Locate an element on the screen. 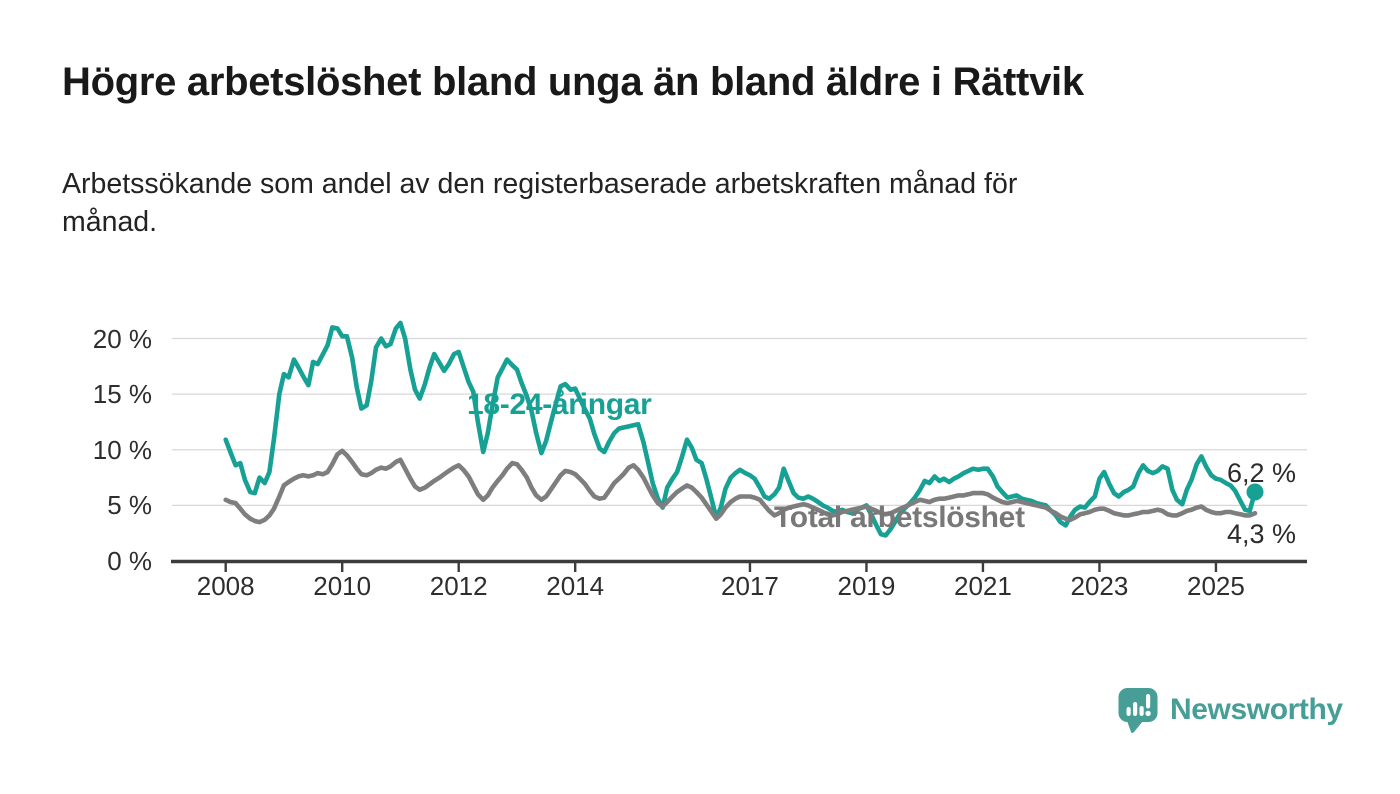 This screenshot has height=794, width=1400. x-axis-tick-label: 2008 is located at coordinates (225, 586).